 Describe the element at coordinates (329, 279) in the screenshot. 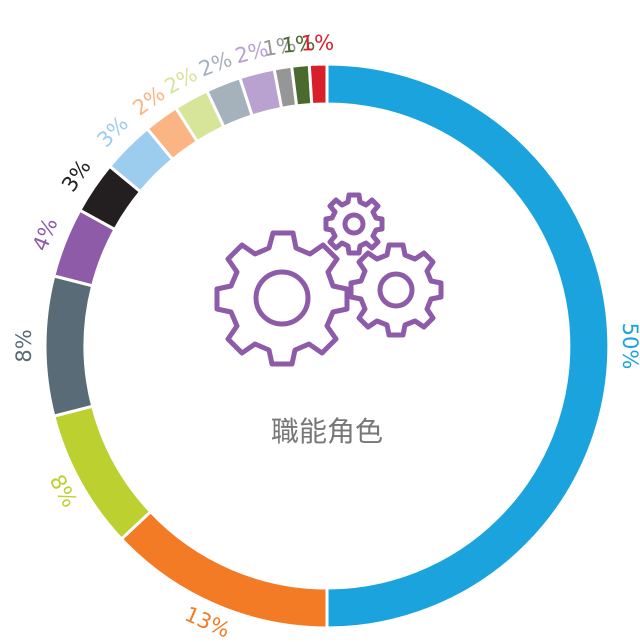

I see `gear-icon` at that location.